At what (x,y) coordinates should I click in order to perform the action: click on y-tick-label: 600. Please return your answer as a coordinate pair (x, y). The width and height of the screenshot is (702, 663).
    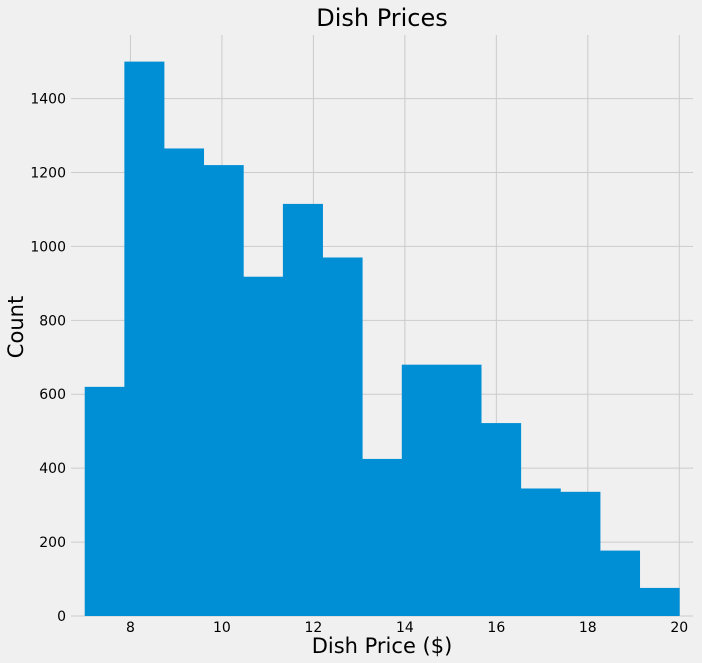
    Looking at the image, I should click on (52, 395).